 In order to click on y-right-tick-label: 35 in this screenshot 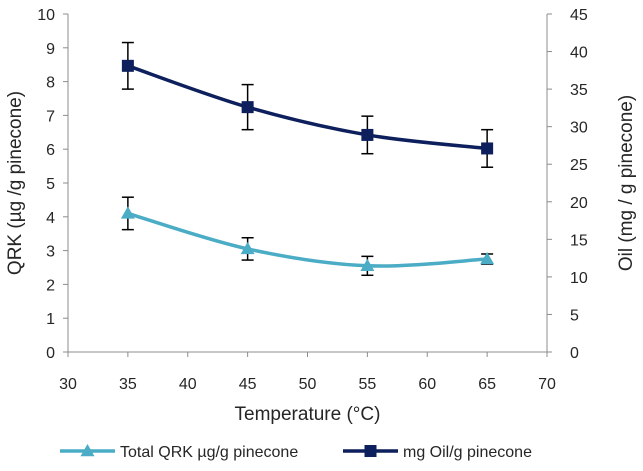, I will do `click(579, 90)`.